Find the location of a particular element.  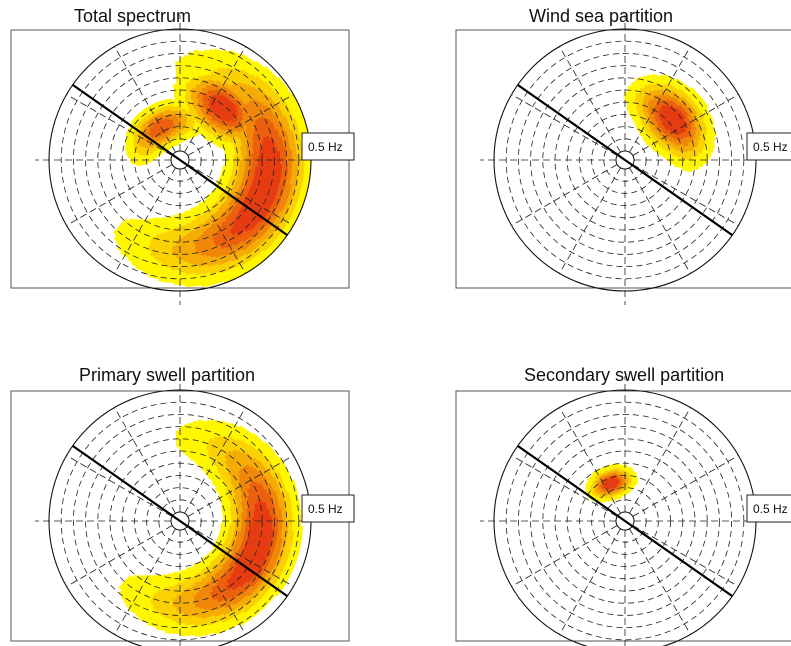

ring-label-text: 0.5 Hz is located at coordinates (325, 147).